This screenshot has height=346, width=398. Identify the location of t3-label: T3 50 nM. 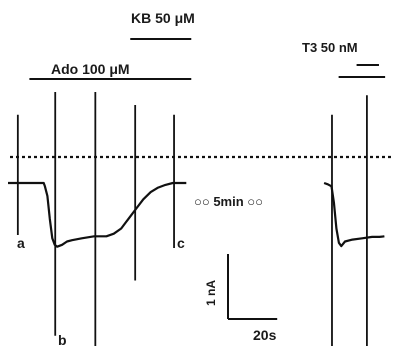
(330, 47).